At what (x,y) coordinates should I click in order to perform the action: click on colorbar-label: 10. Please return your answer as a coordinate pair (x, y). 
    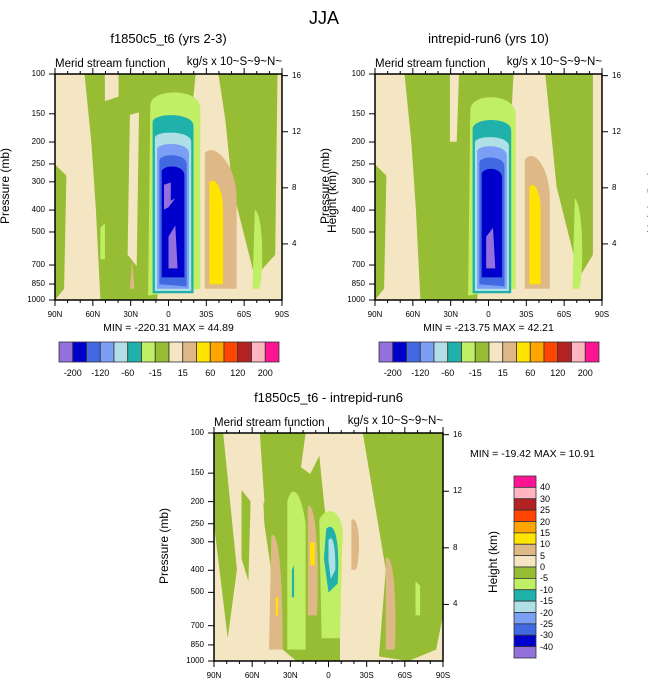
    Looking at the image, I should click on (545, 544).